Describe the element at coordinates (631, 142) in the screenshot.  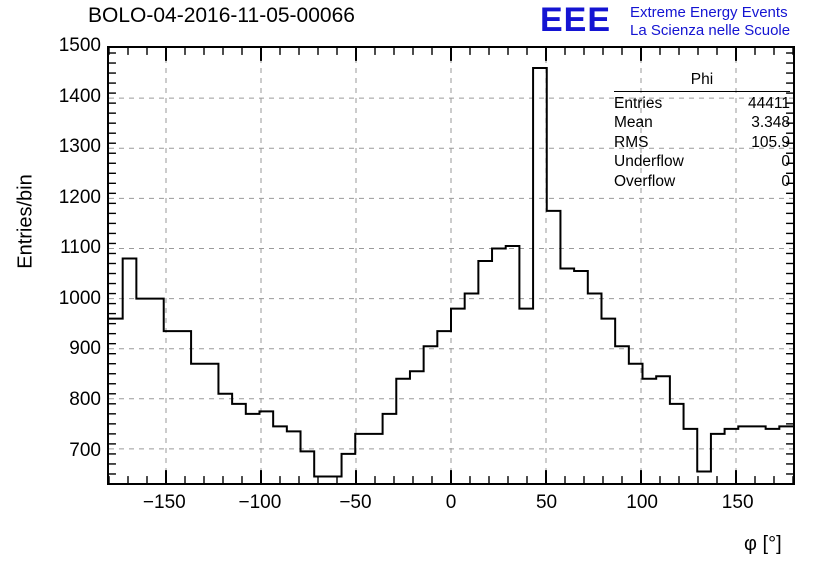
I see `stats-row-key: RMS` at that location.